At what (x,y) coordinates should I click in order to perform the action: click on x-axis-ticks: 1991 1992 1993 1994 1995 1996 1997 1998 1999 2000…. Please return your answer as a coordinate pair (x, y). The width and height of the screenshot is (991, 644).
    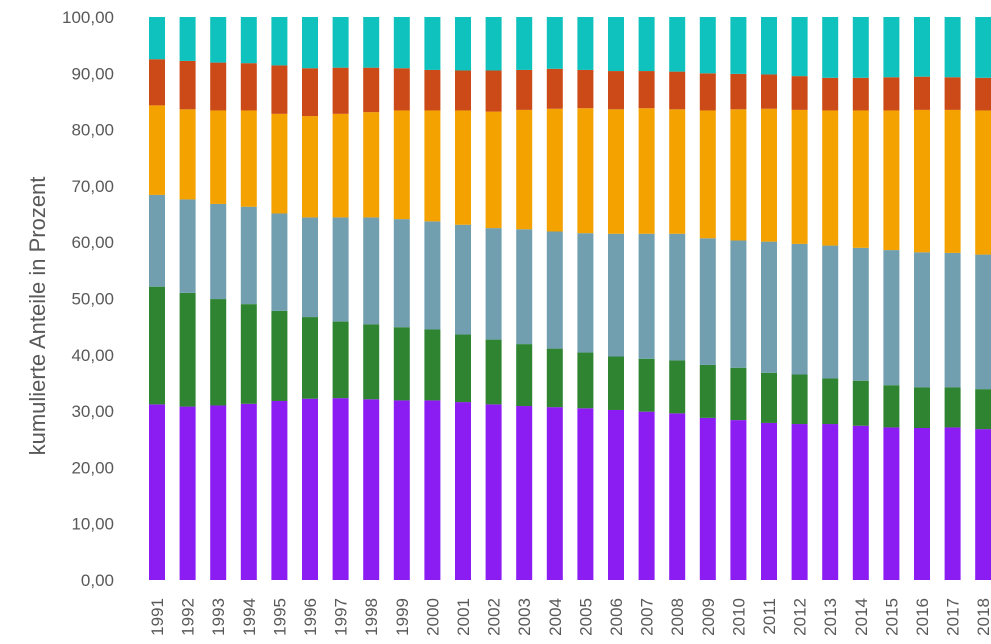
    Looking at the image, I should click on (569, 617).